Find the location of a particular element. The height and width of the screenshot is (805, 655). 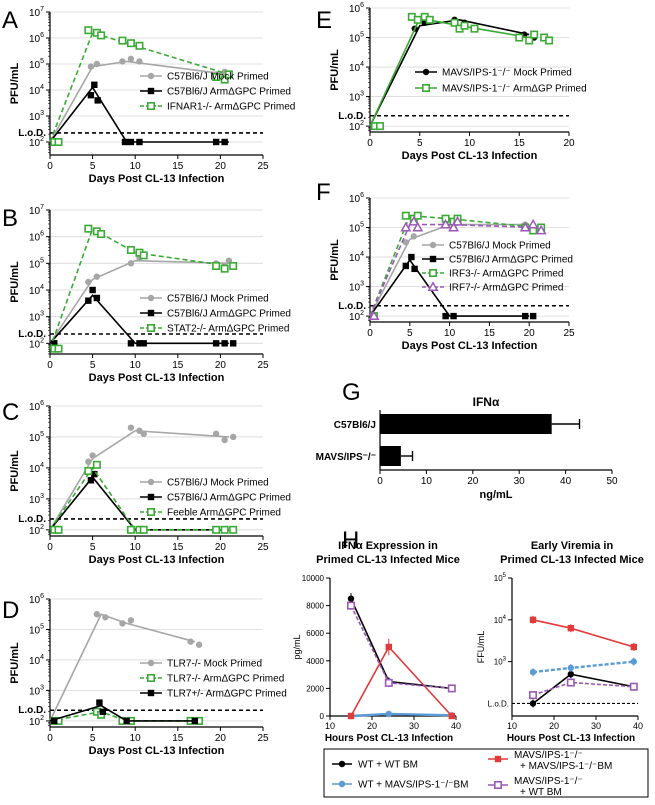

panel-letter-C: C is located at coordinates (10, 412).